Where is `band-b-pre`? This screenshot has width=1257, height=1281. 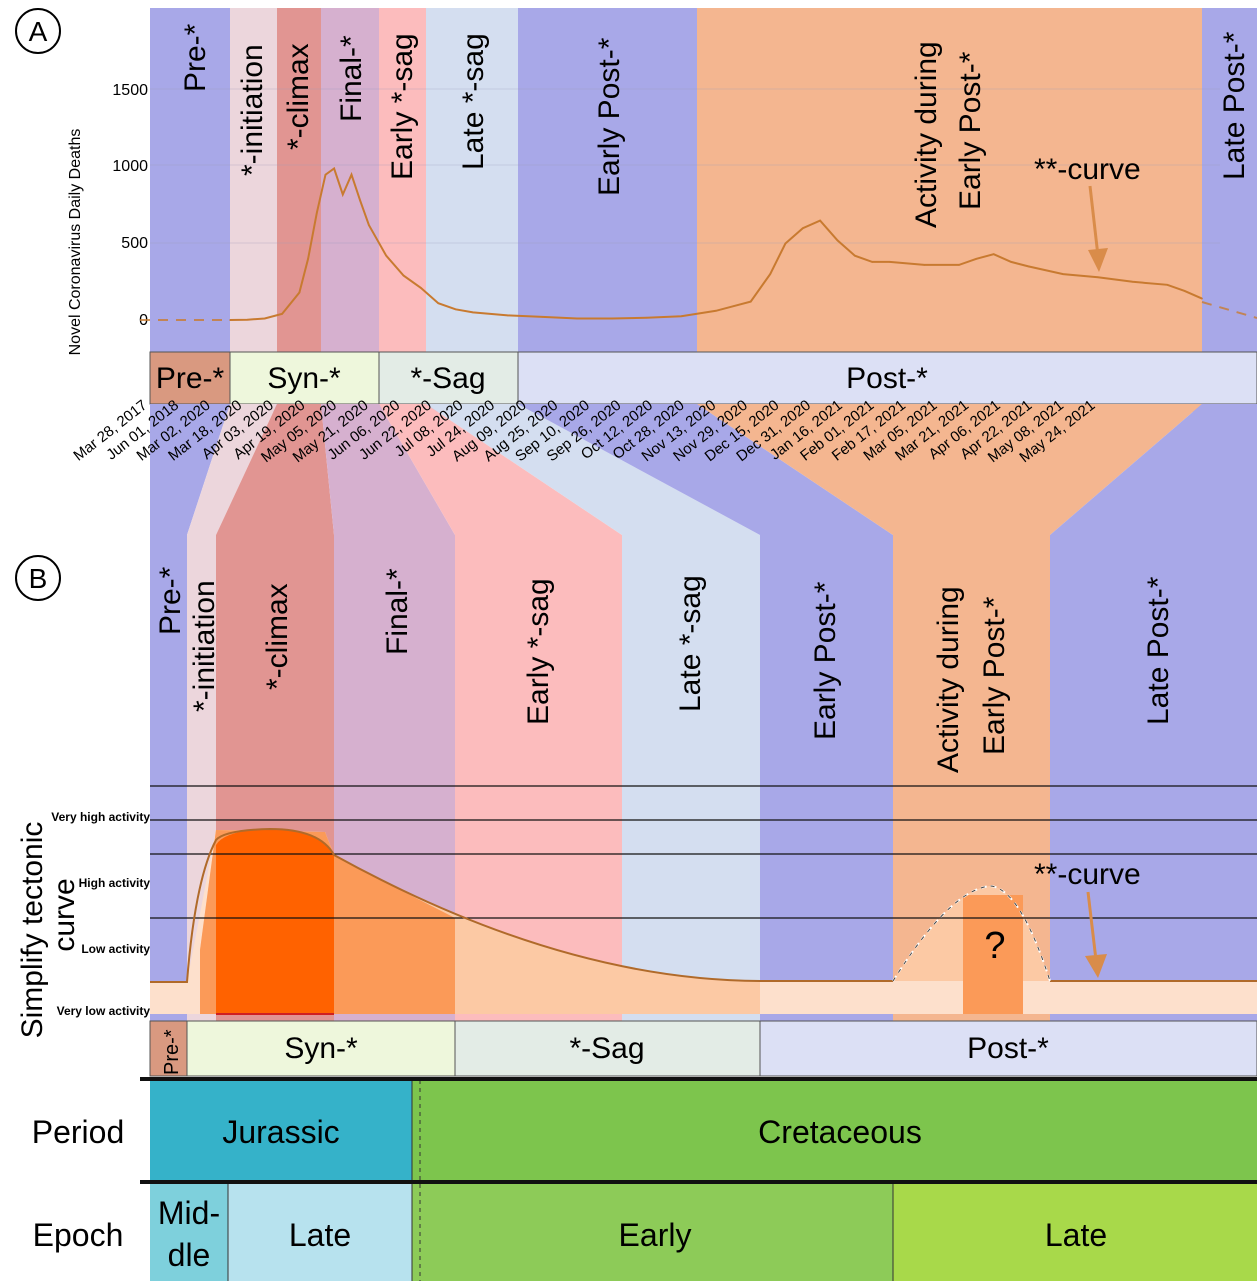
band-b-pre is located at coordinates (168, 778).